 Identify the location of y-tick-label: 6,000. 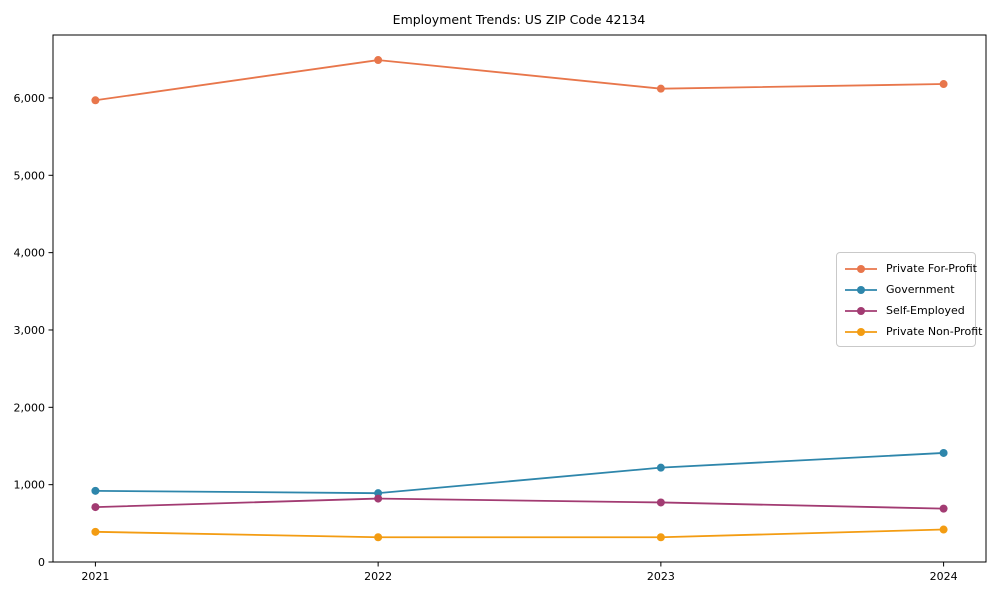
(30, 98).